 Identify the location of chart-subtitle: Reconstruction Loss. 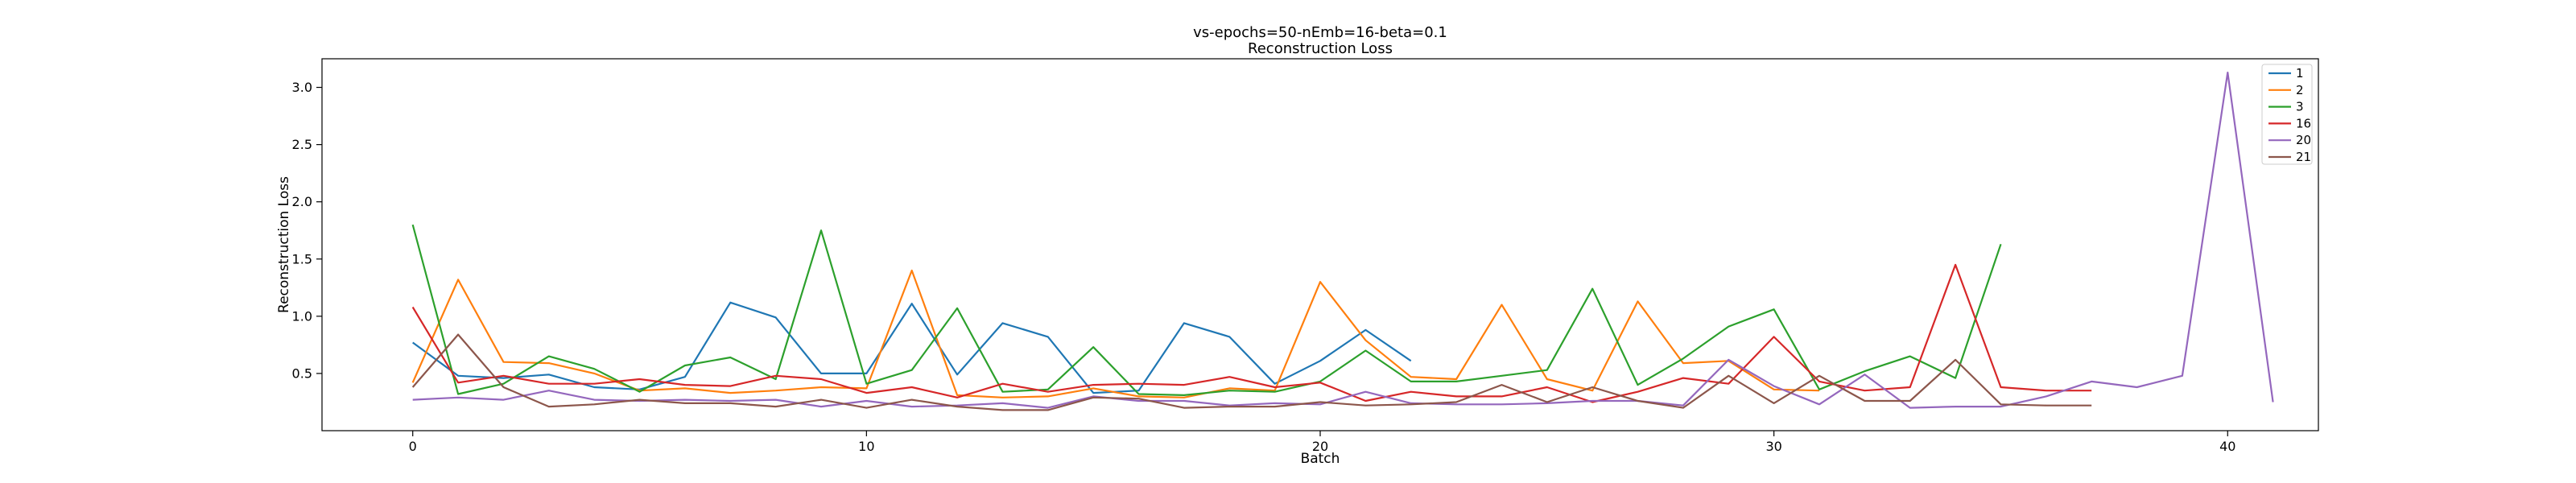
(1320, 48).